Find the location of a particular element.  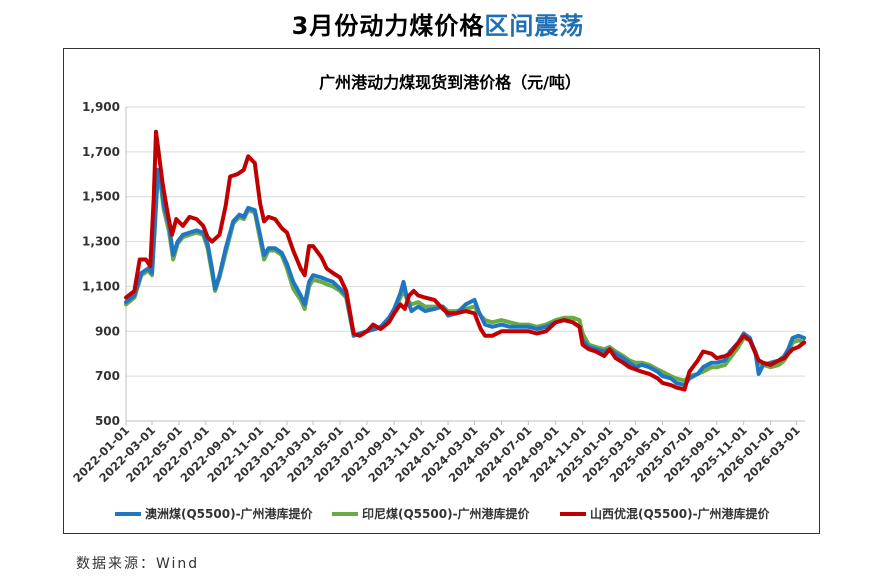

y-tick-label: 1,300 is located at coordinates (101, 242).